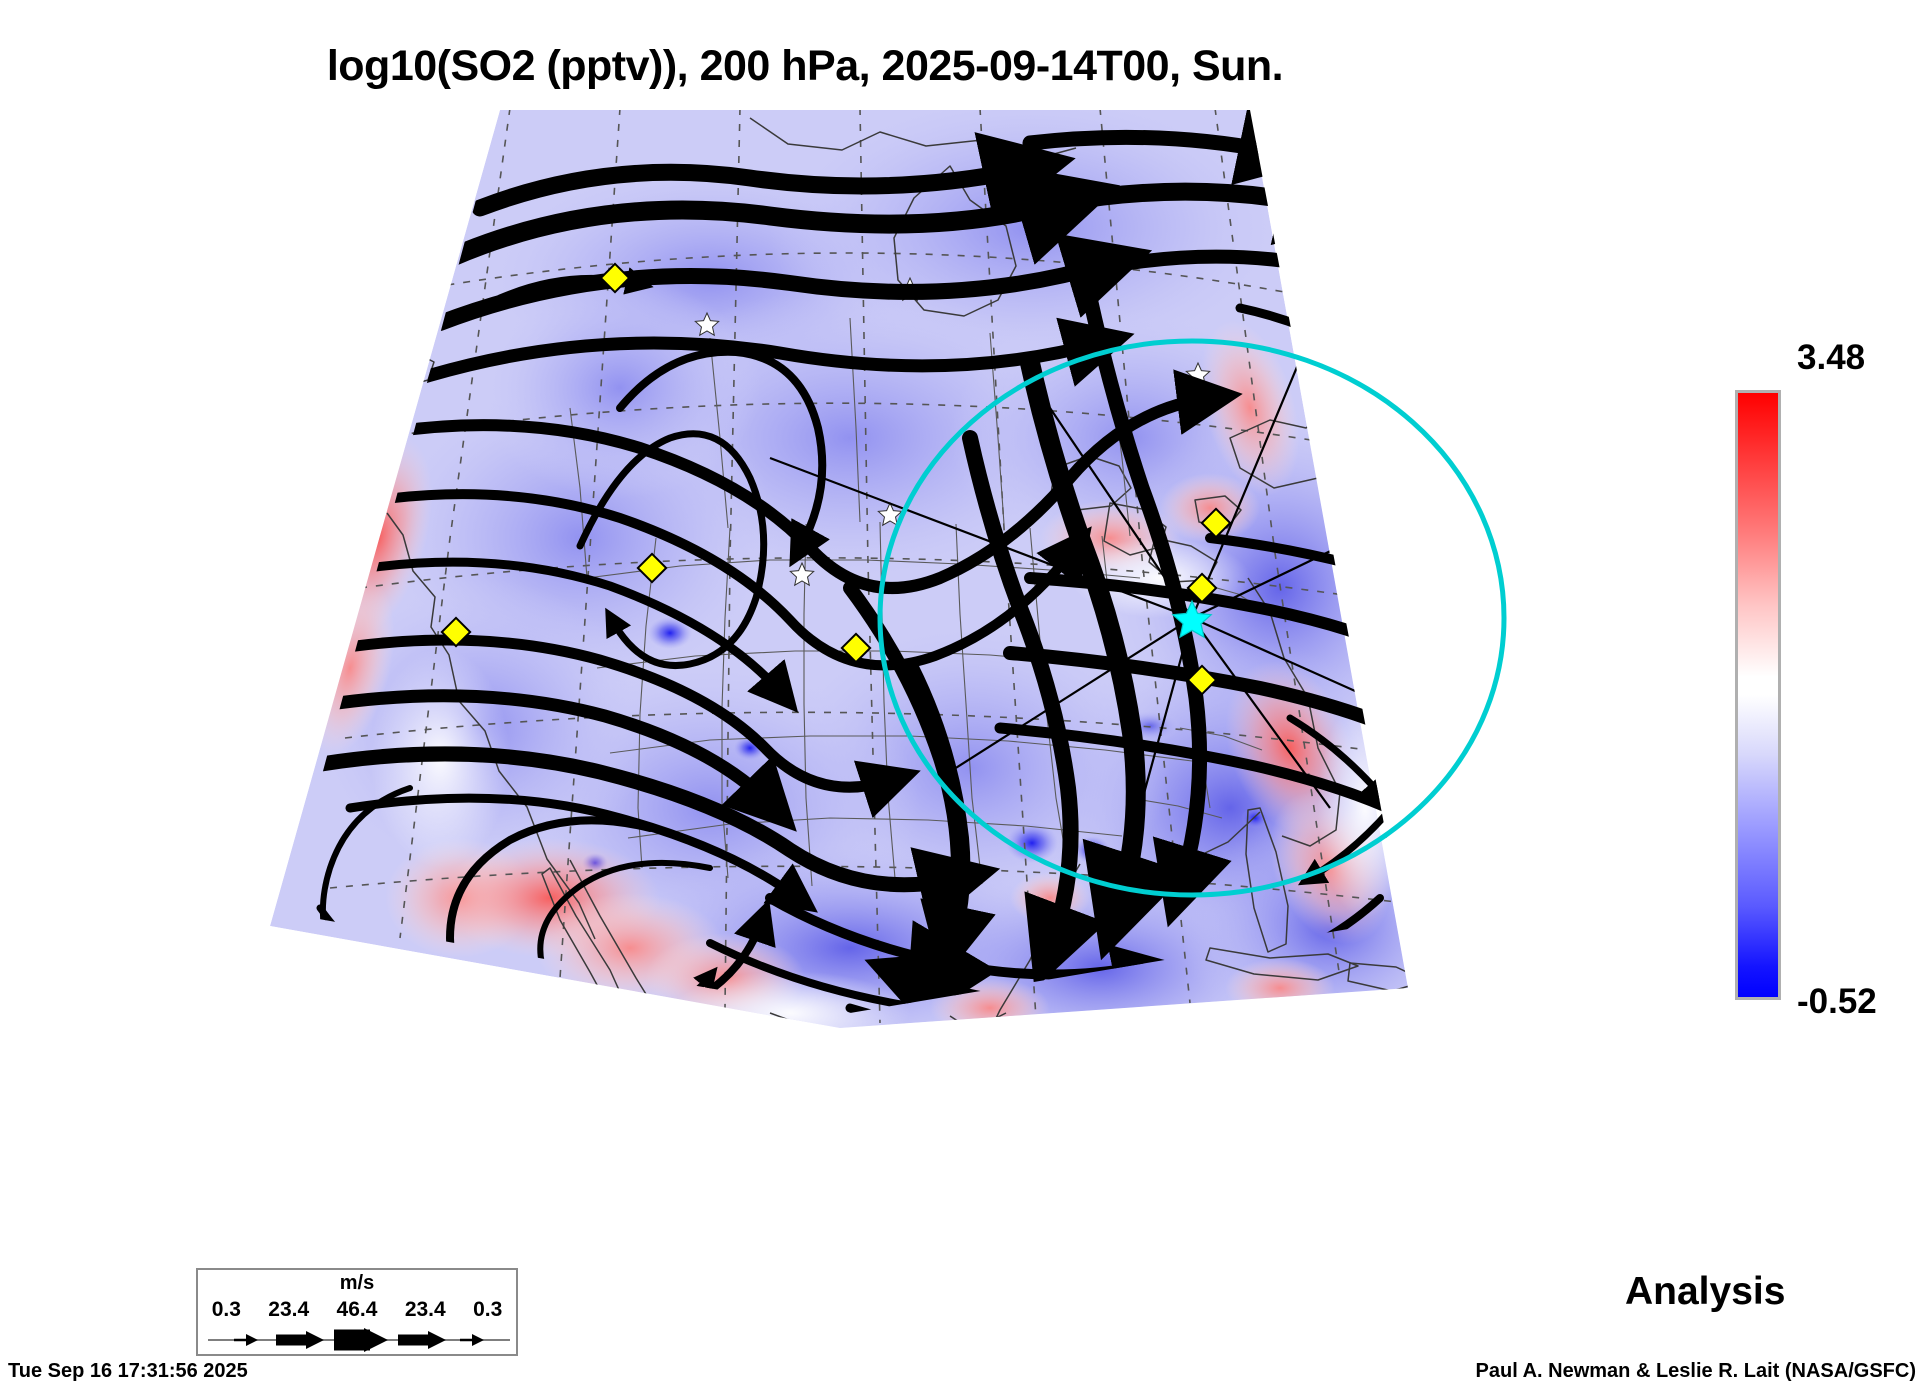 The image size is (1926, 1394). What do you see at coordinates (425, 1309) in the screenshot?
I see `wind-tick-3: 23.4` at bounding box center [425, 1309].